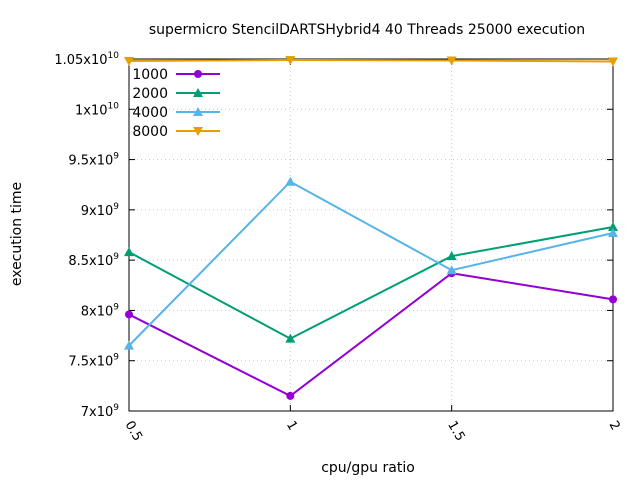 Image resolution: width=640 pixels, height=480 pixels. Describe the element at coordinates (176, 103) in the screenshot. I see `legend: 1000 2000 4000 8000` at that location.